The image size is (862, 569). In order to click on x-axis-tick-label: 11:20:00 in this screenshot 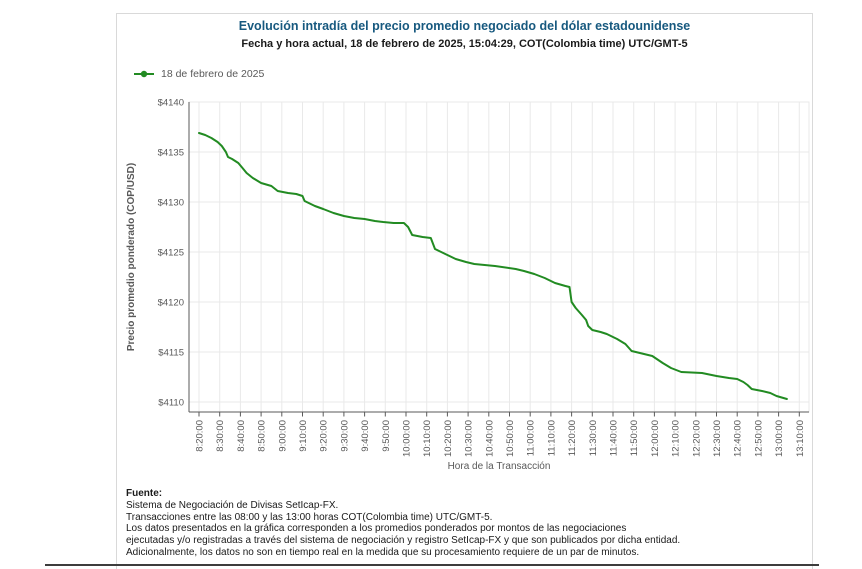, I will do `click(572, 438)`.